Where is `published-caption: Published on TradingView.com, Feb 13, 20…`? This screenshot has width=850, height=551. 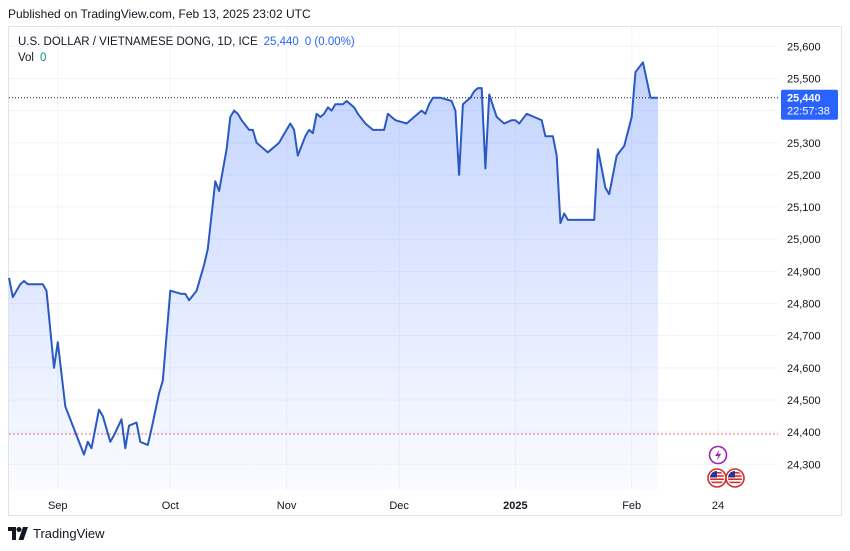
published-caption: Published on TradingView.com, Feb 13, 20… is located at coordinates (159, 14).